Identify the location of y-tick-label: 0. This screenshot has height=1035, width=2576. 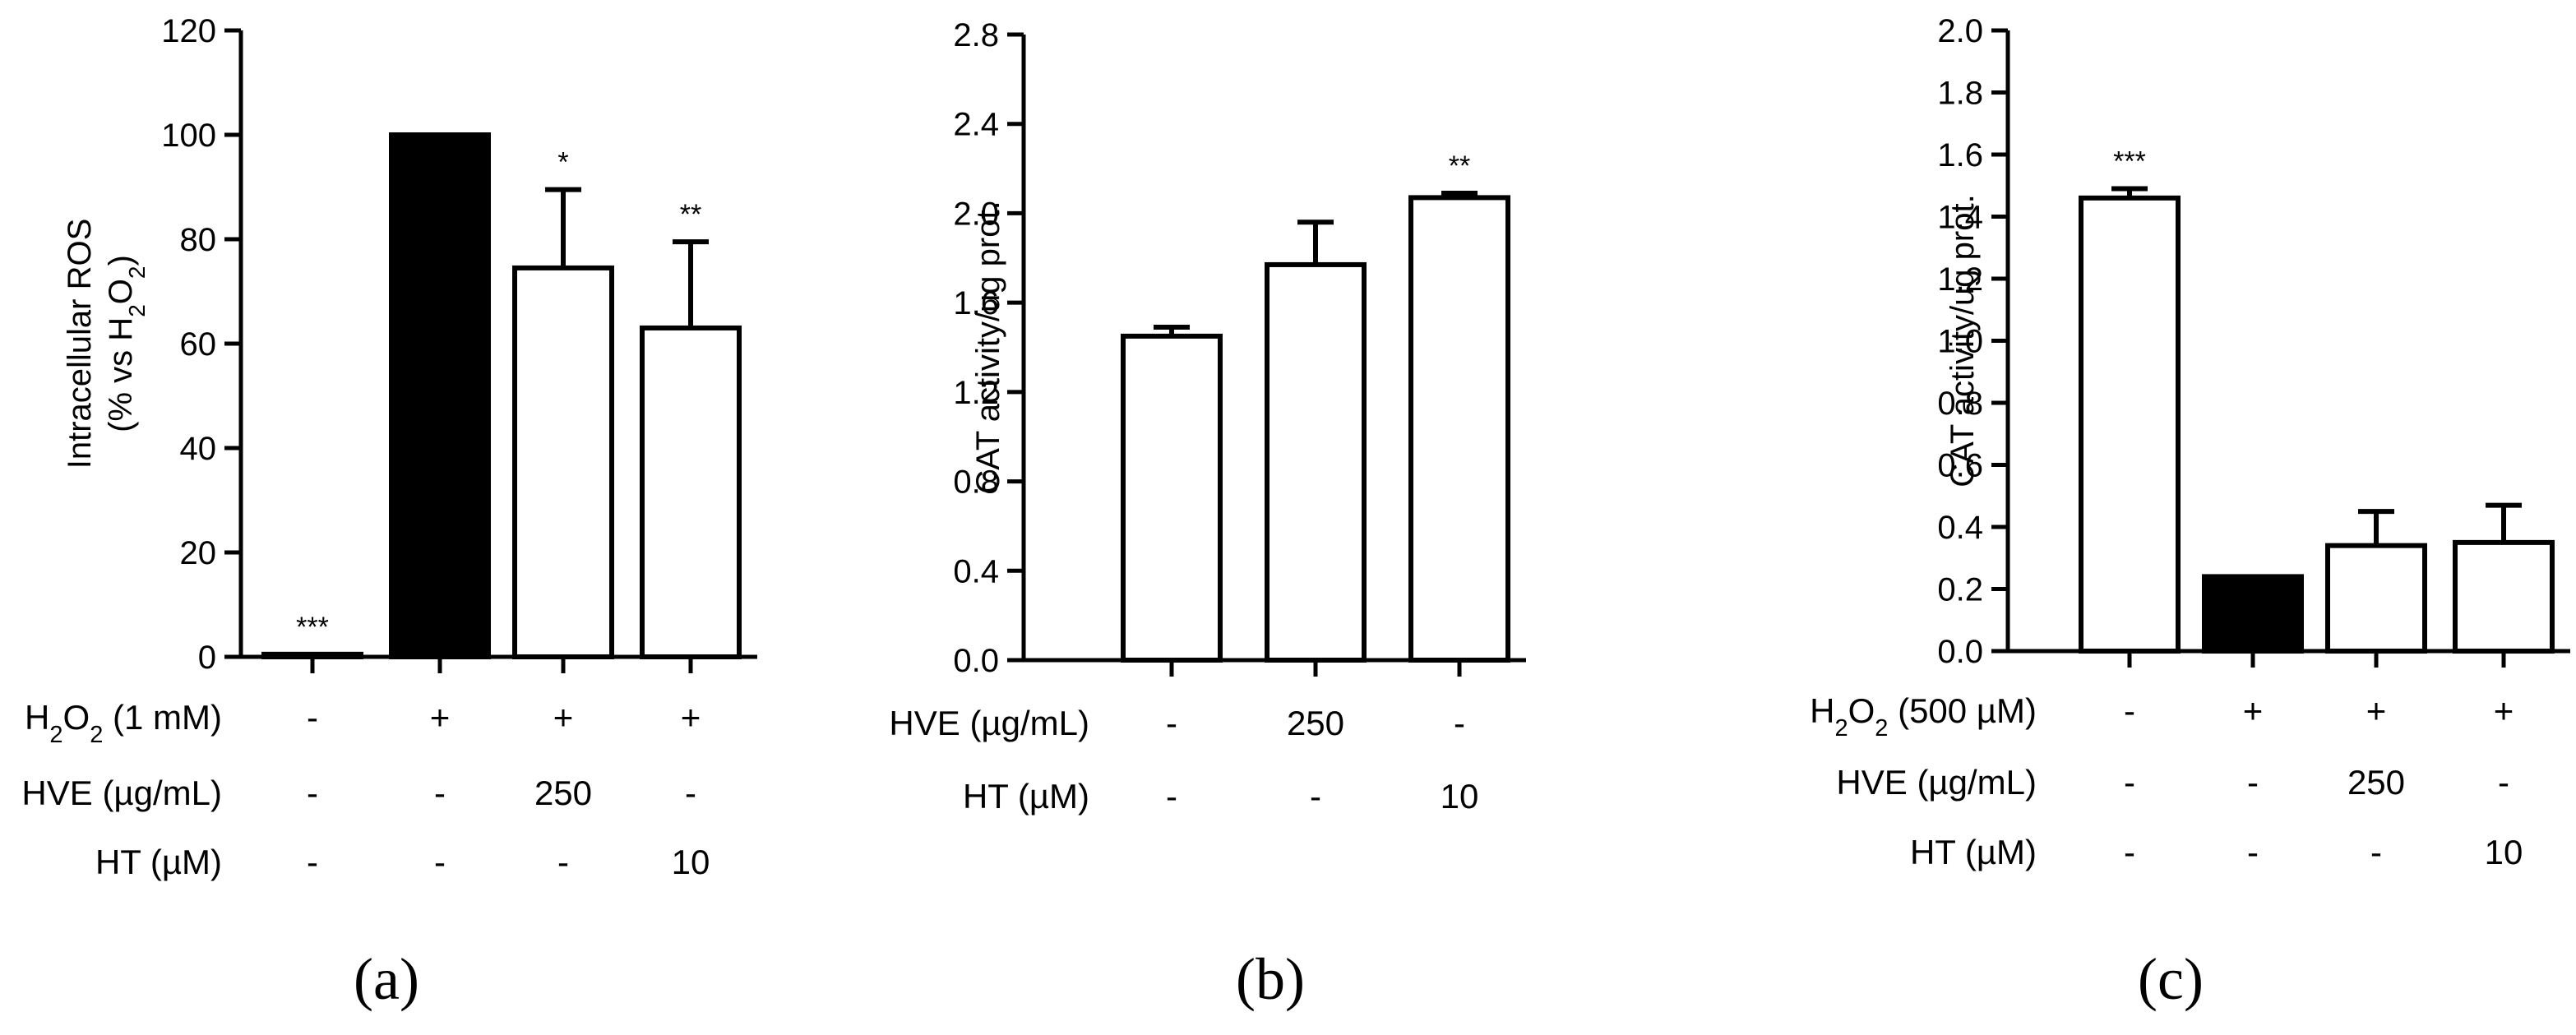
(207, 658).